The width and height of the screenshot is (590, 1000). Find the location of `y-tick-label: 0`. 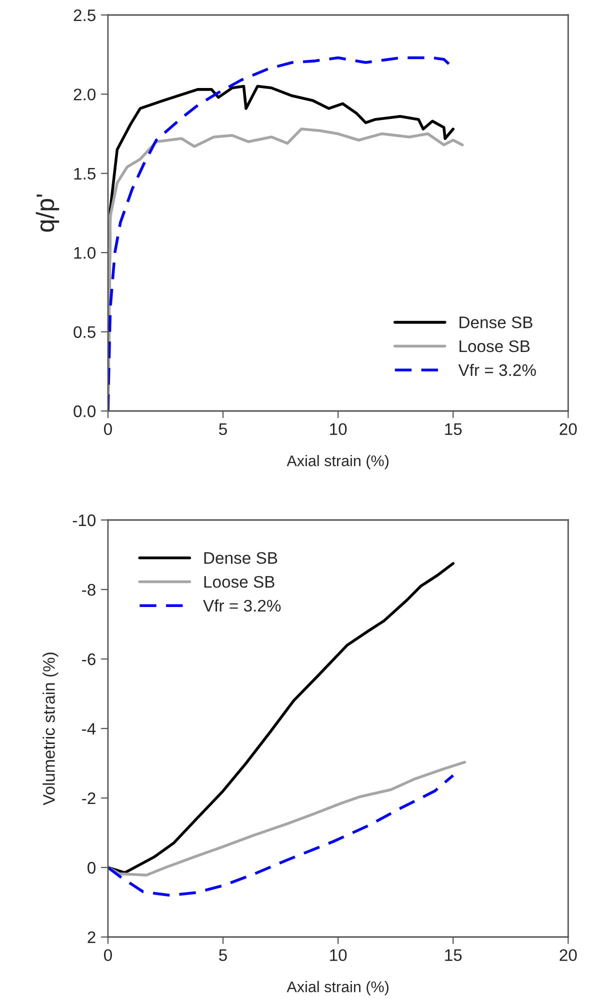

y-tick-label: 0 is located at coordinates (92, 868).